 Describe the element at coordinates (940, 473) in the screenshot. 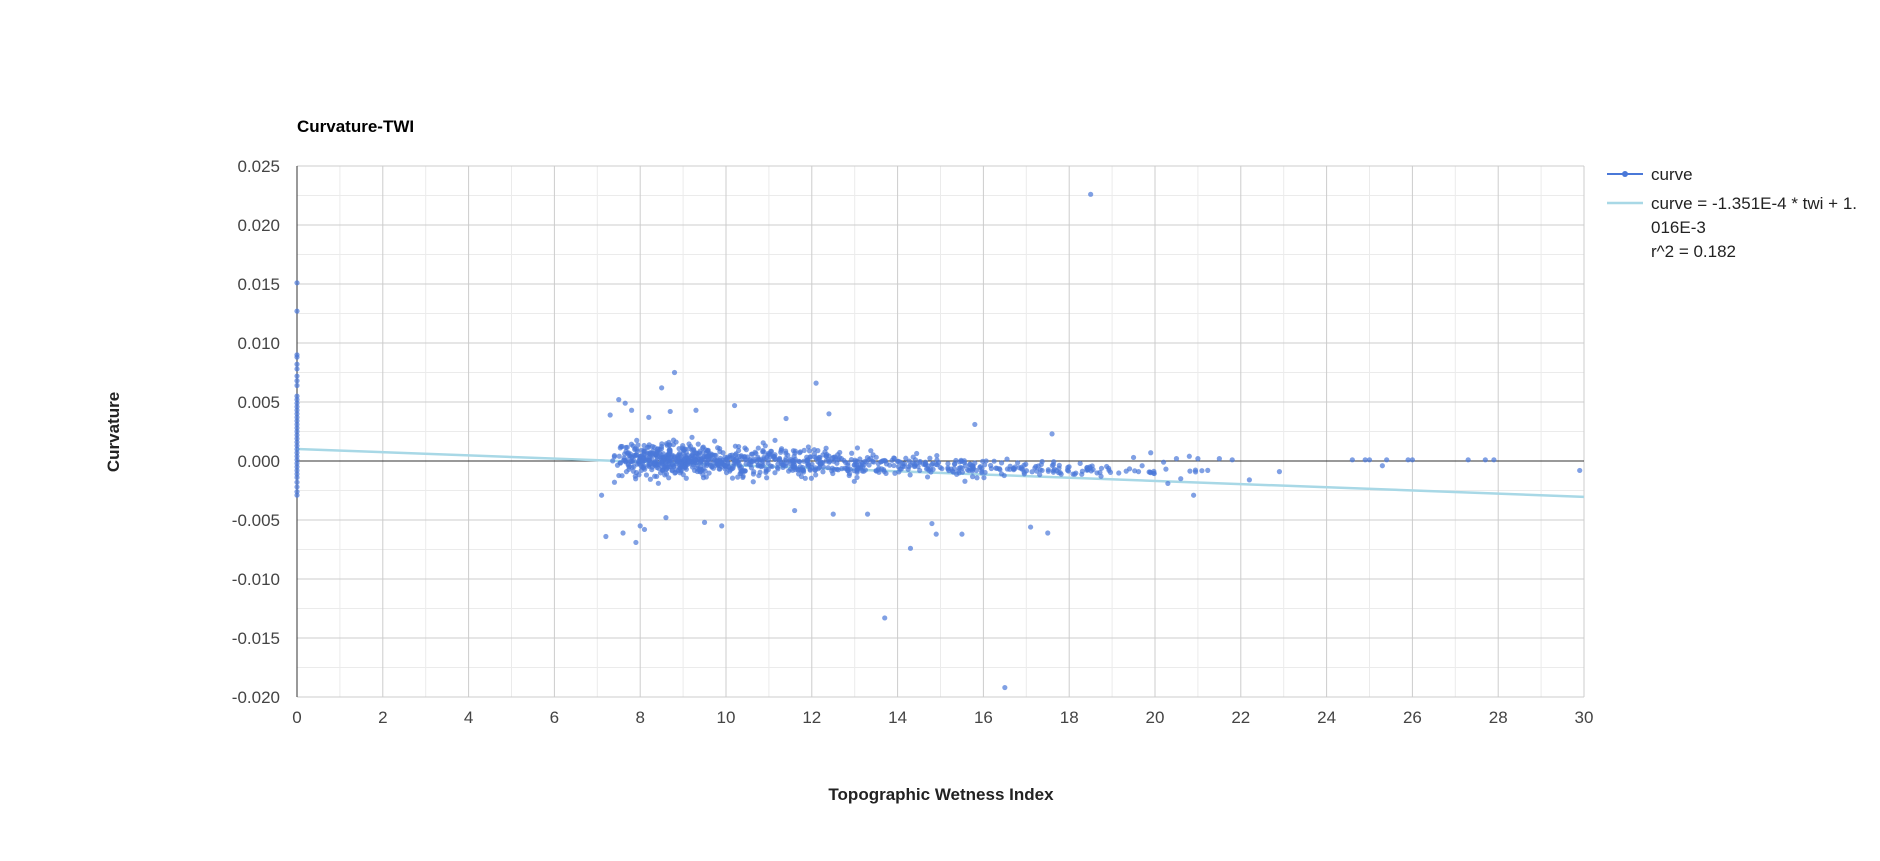

I see `trendline-layer` at that location.